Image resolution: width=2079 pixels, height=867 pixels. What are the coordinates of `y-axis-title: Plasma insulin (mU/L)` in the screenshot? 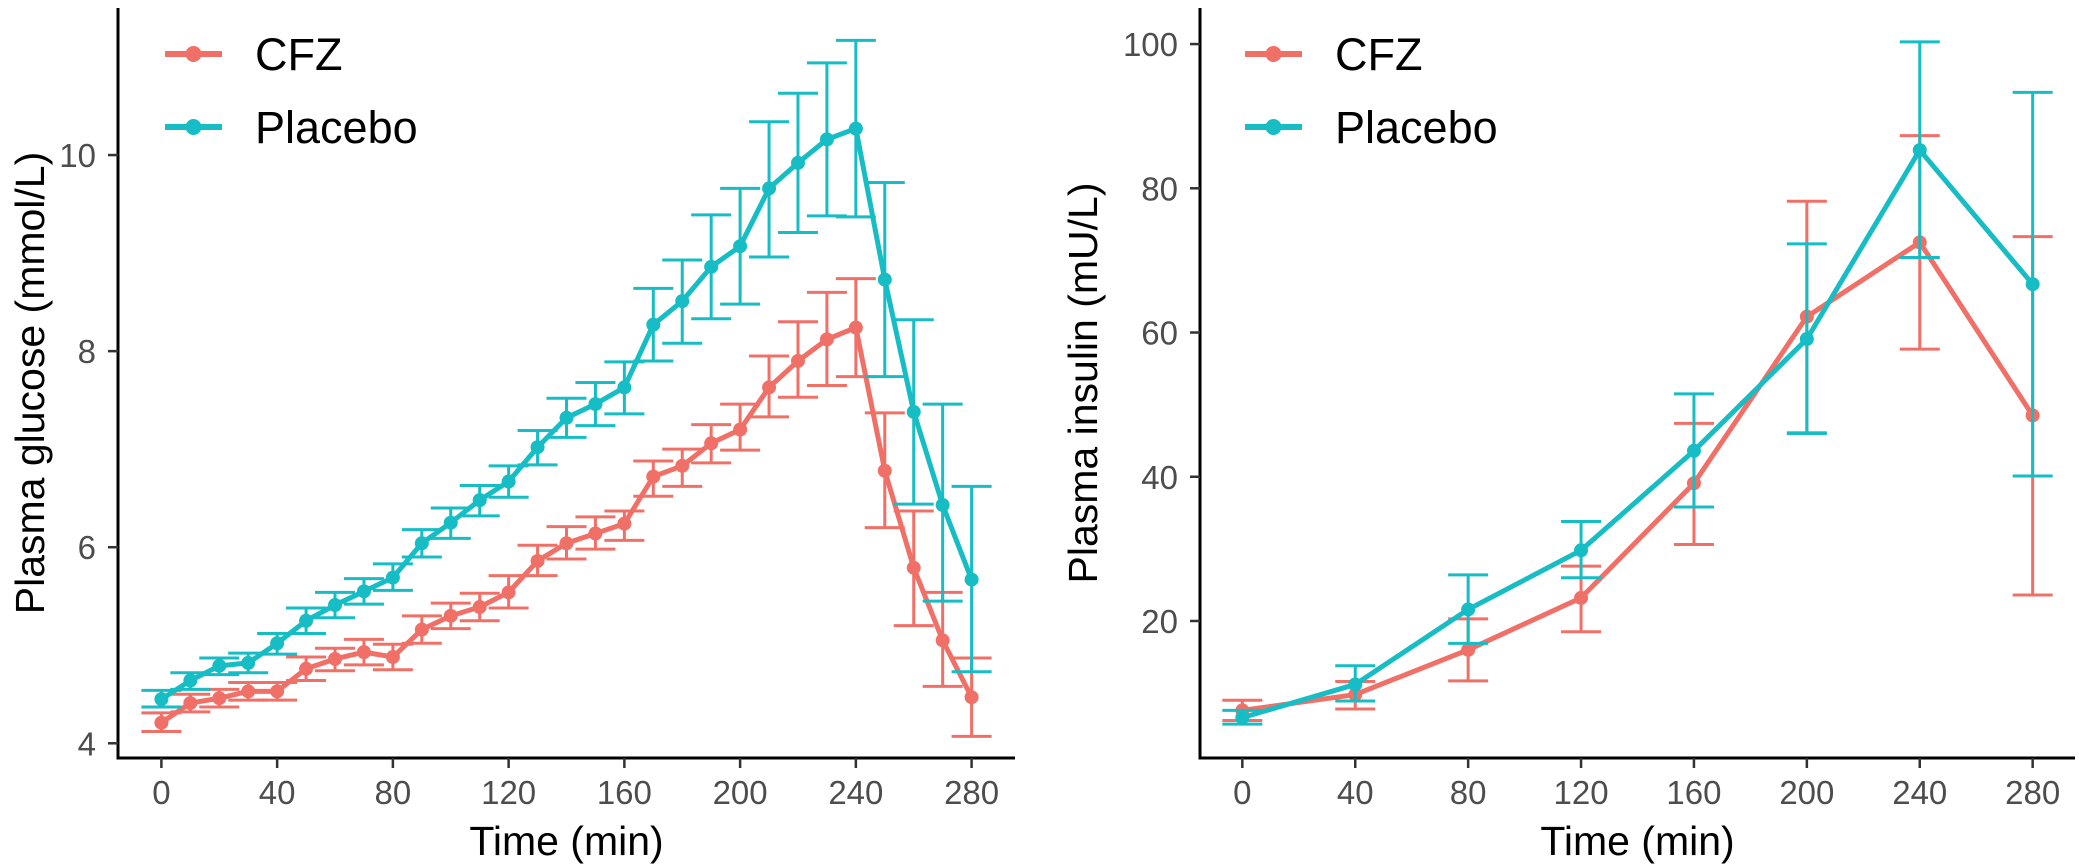 It's located at (1083, 383).